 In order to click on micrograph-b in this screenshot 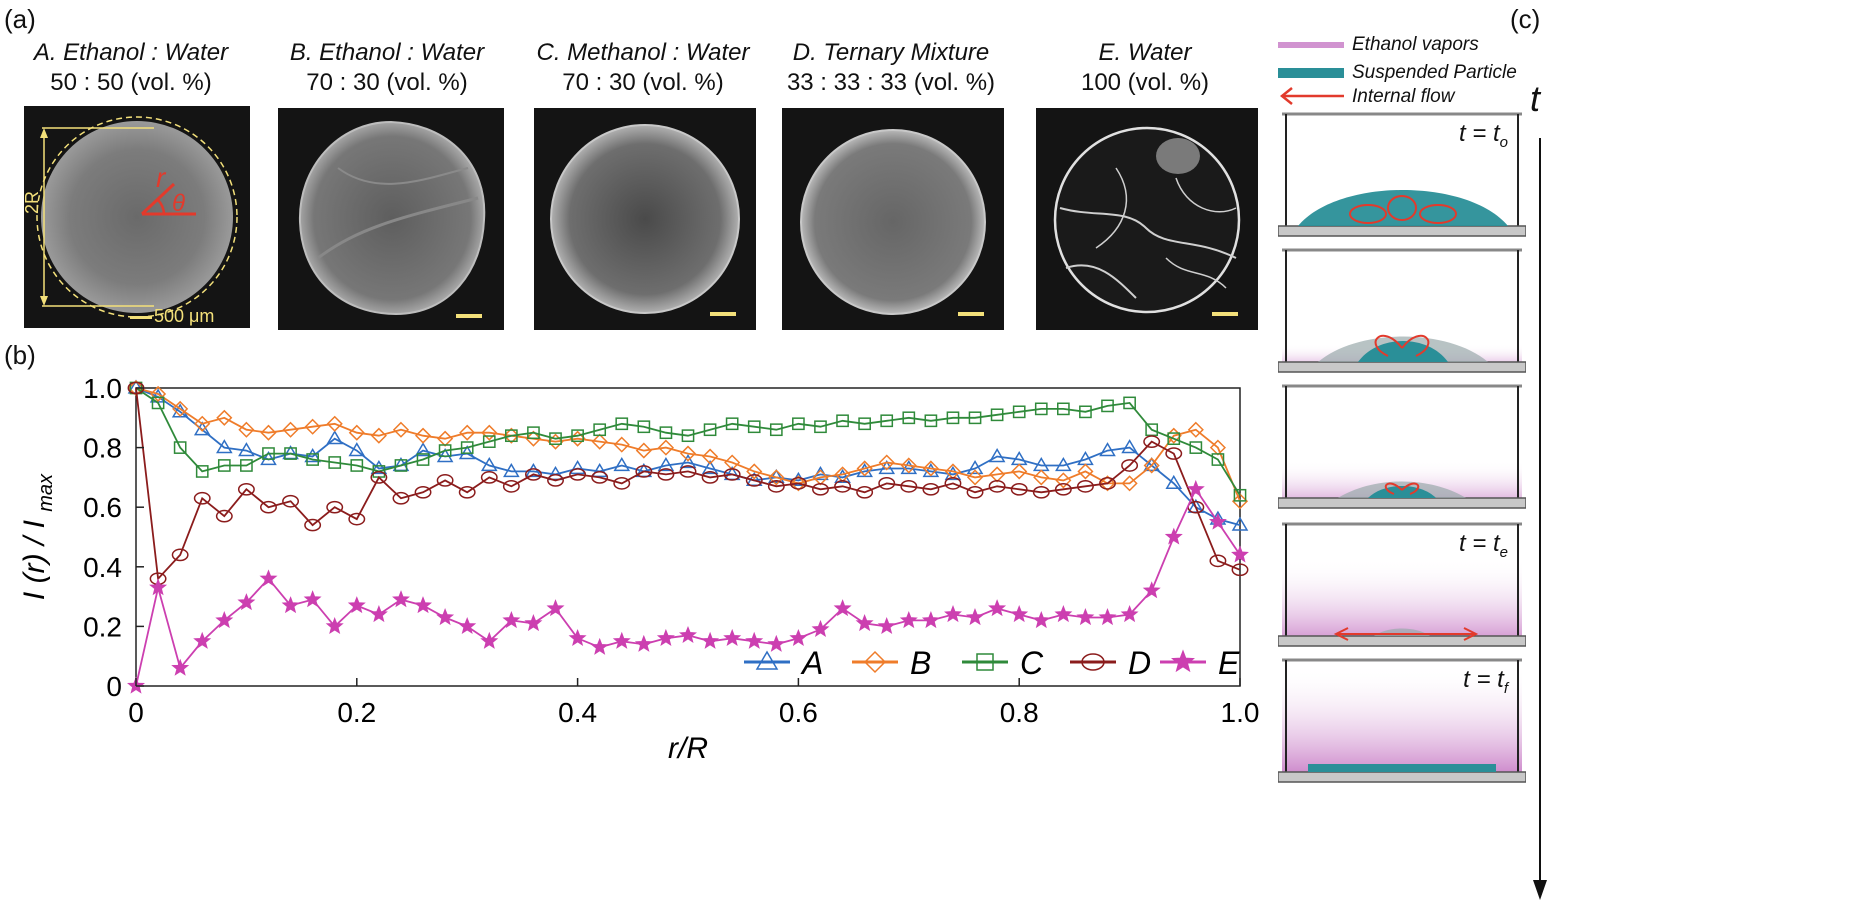, I will do `click(391, 219)`.